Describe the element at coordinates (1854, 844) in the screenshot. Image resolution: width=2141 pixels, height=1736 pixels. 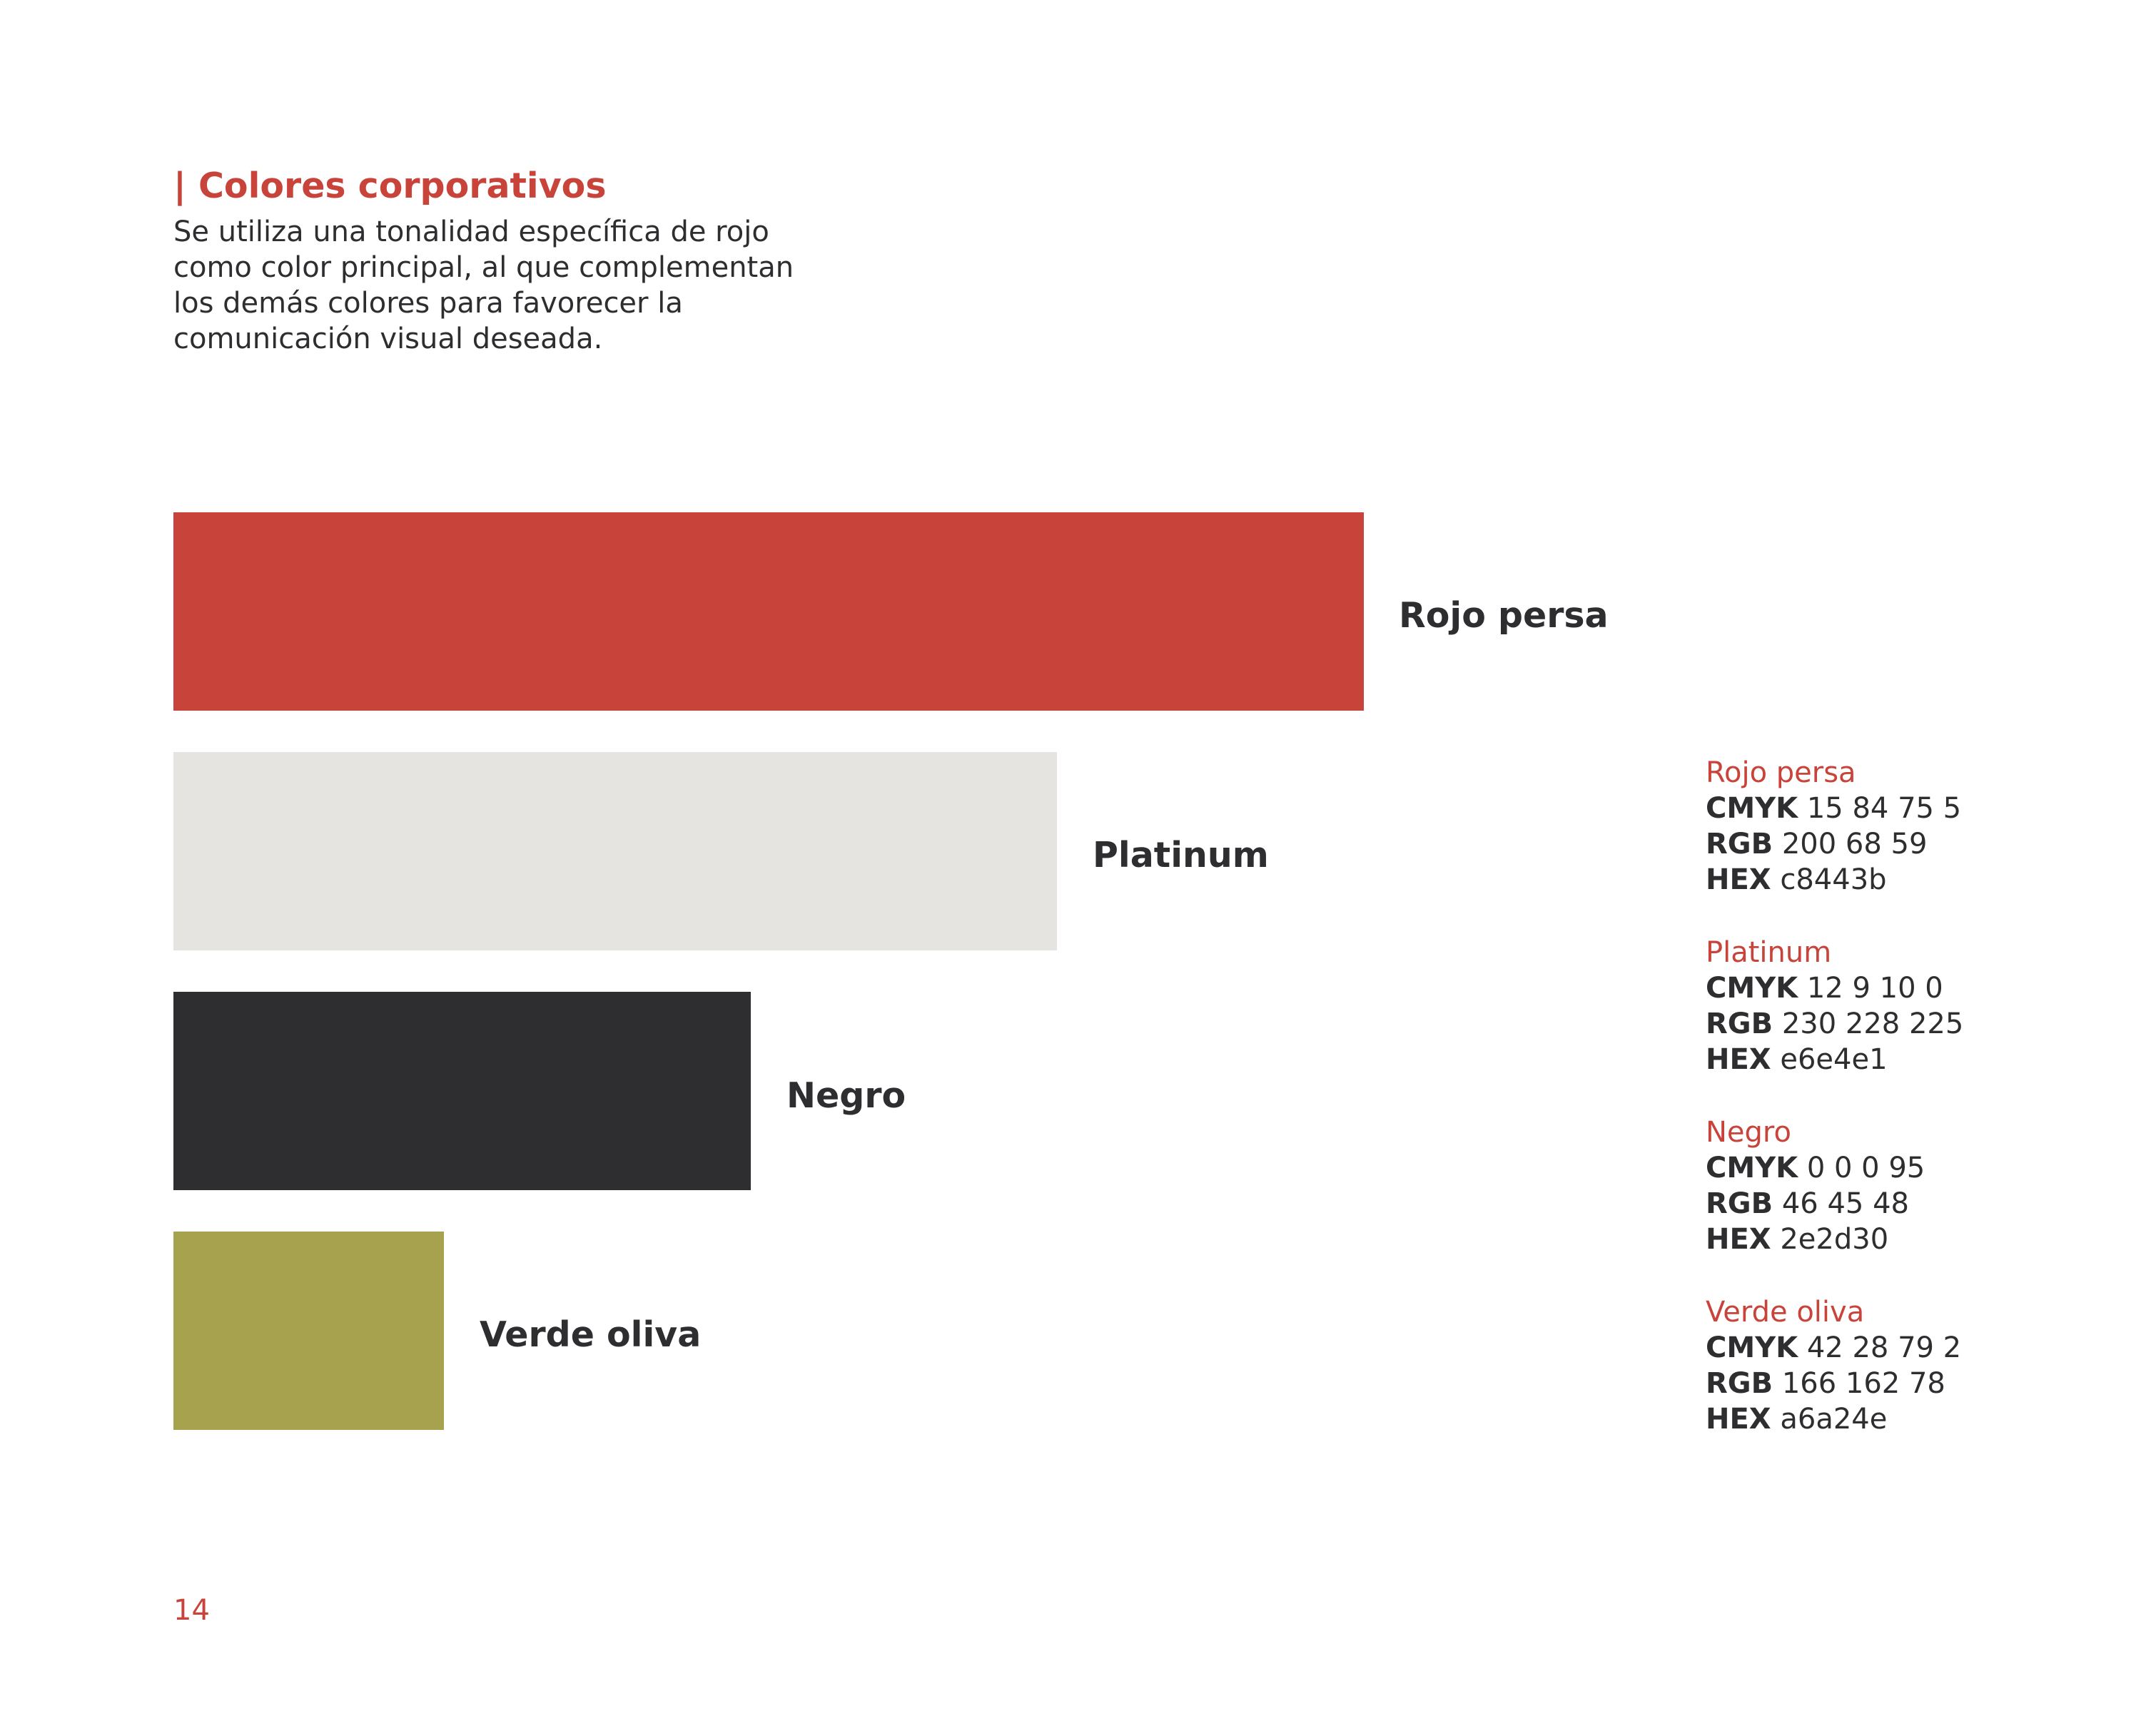
I see `spec-rgb-value: 200 68 59` at that location.